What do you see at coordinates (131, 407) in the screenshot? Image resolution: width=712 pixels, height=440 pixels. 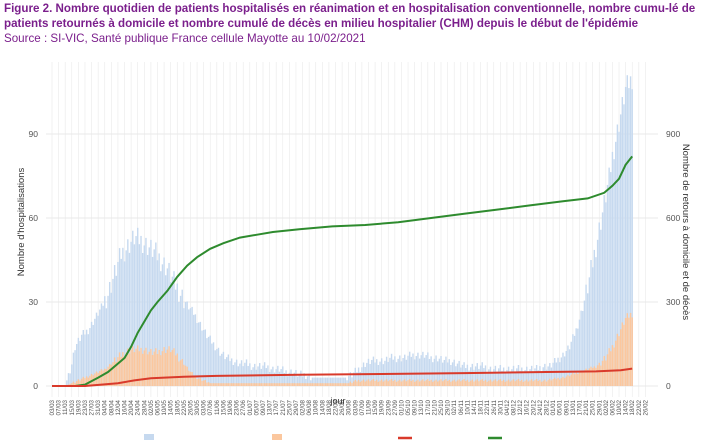 I see `x-tick-label: 20/04` at bounding box center [131, 407].